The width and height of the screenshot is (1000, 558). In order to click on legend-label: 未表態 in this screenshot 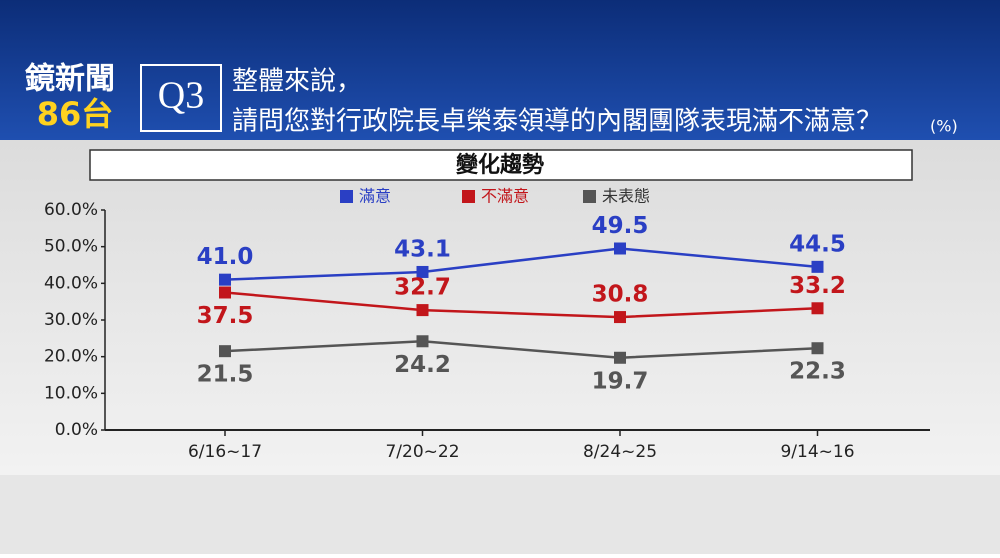, I will do `click(626, 196)`.